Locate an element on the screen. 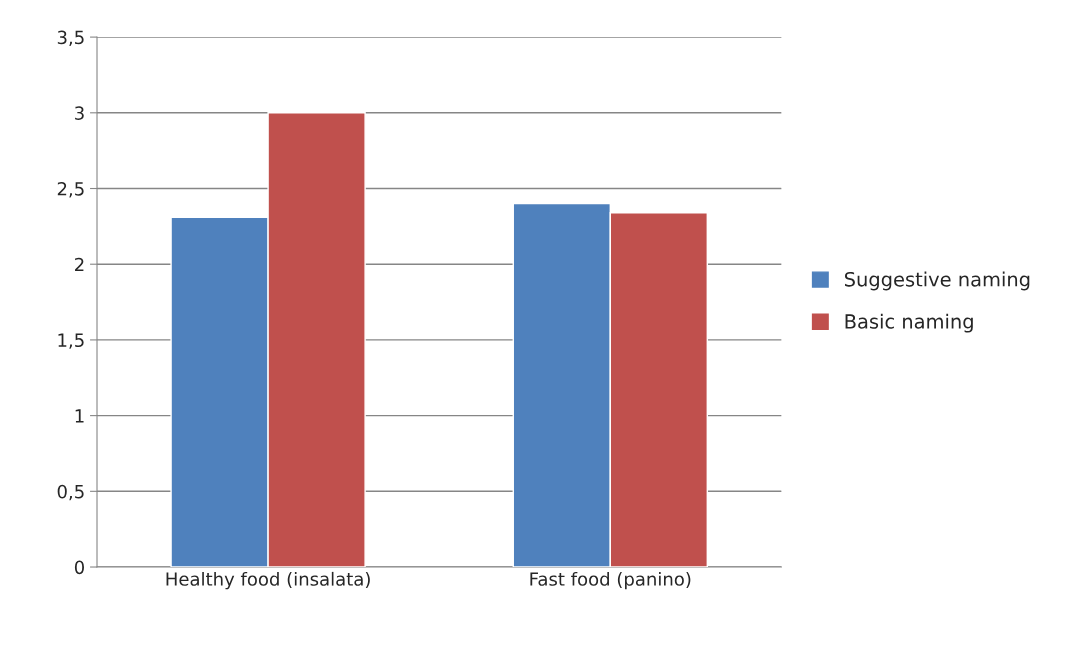 This screenshot has width=1066, height=651. y-tick-label: 3,5 is located at coordinates (70, 38).